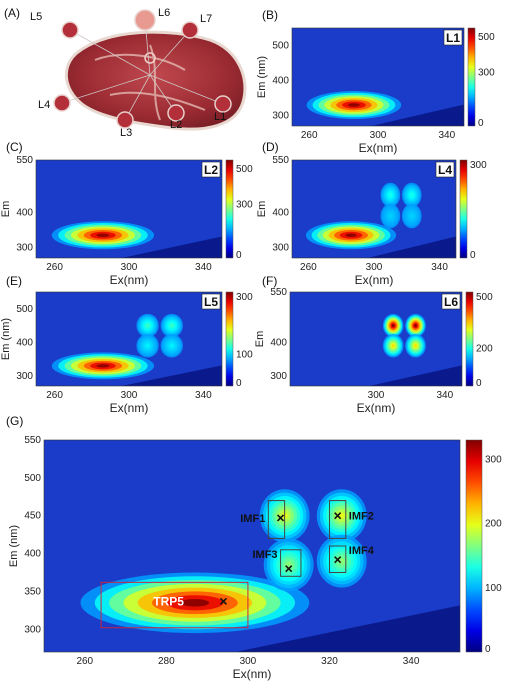 This screenshot has height=700, width=513. Describe the element at coordinates (166, 661) in the screenshot. I see `x-tick-label: 280` at that location.